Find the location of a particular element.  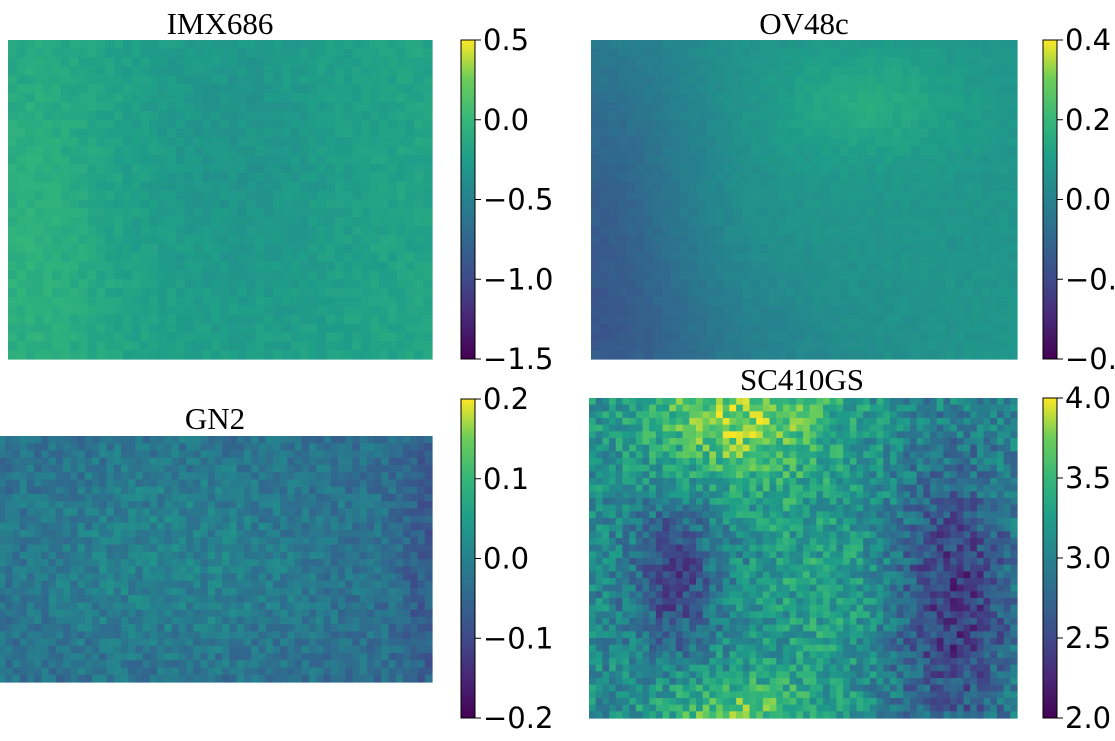

panel-title: OV48c is located at coordinates (804, 23).